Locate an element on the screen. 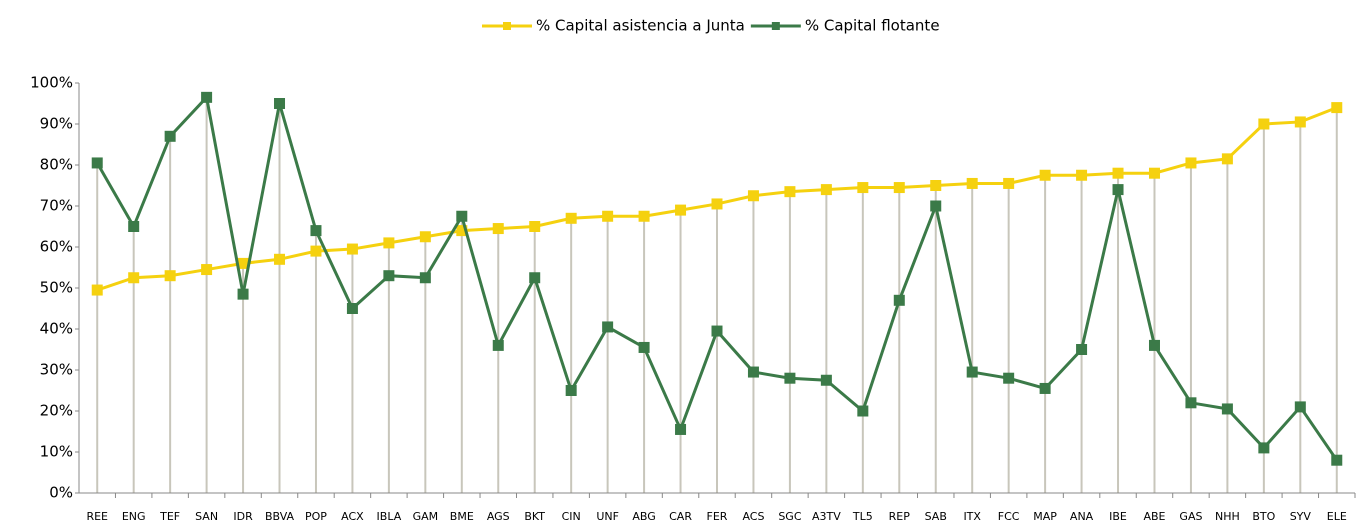 This screenshot has height=523, width=1359. x-tick-label: GAS is located at coordinates (1190, 516).